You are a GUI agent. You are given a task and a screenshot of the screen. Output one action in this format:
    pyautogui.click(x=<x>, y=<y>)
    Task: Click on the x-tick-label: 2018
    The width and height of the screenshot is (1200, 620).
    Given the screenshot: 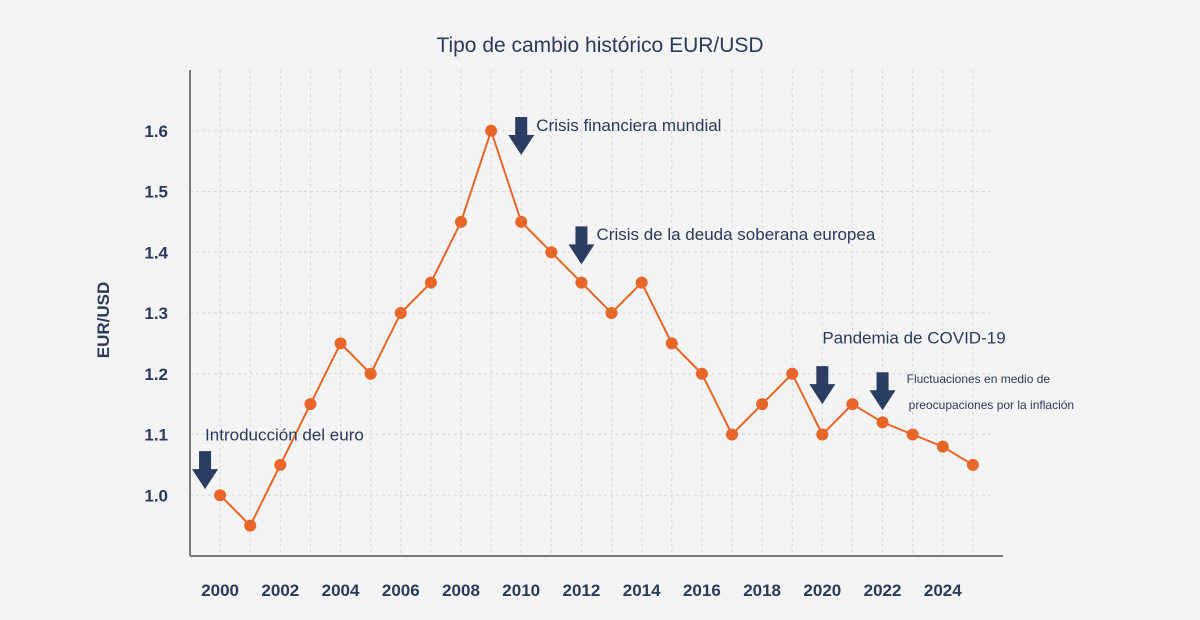 What is the action you would take?
    pyautogui.click(x=762, y=590)
    